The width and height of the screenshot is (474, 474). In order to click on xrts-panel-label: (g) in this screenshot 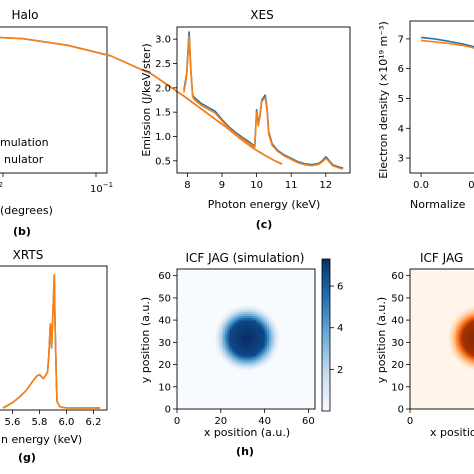, I will do `click(27, 457)`.